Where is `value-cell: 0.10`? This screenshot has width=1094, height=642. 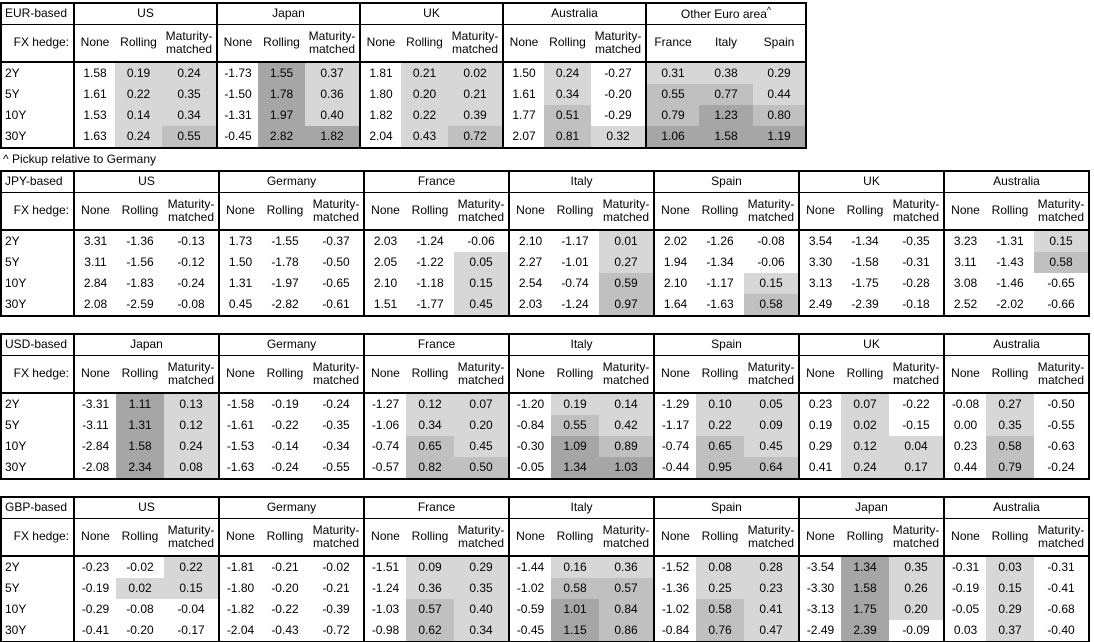 value-cell: 0.10 is located at coordinates (720, 404).